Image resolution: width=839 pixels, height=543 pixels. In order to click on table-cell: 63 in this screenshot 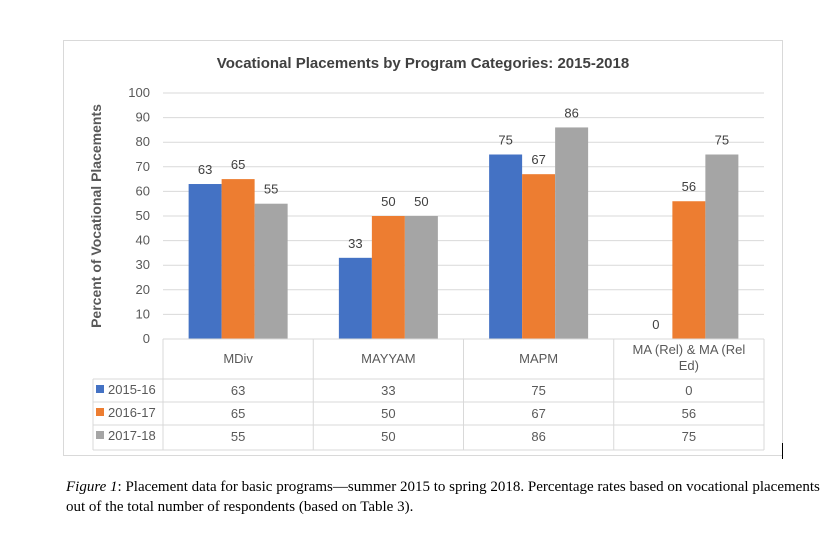, I will do `click(238, 390)`.